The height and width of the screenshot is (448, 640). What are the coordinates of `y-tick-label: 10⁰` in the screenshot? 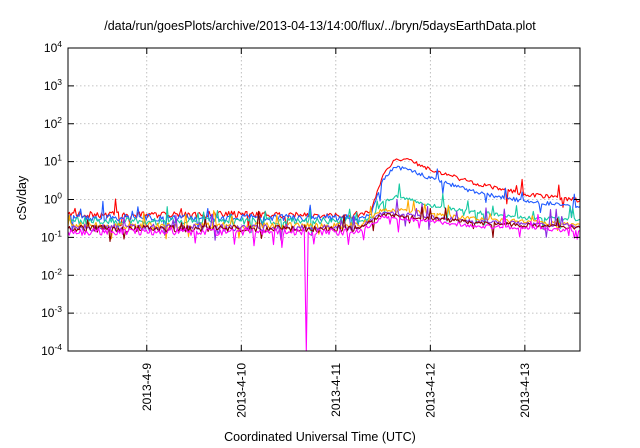 It's located at (53, 199).